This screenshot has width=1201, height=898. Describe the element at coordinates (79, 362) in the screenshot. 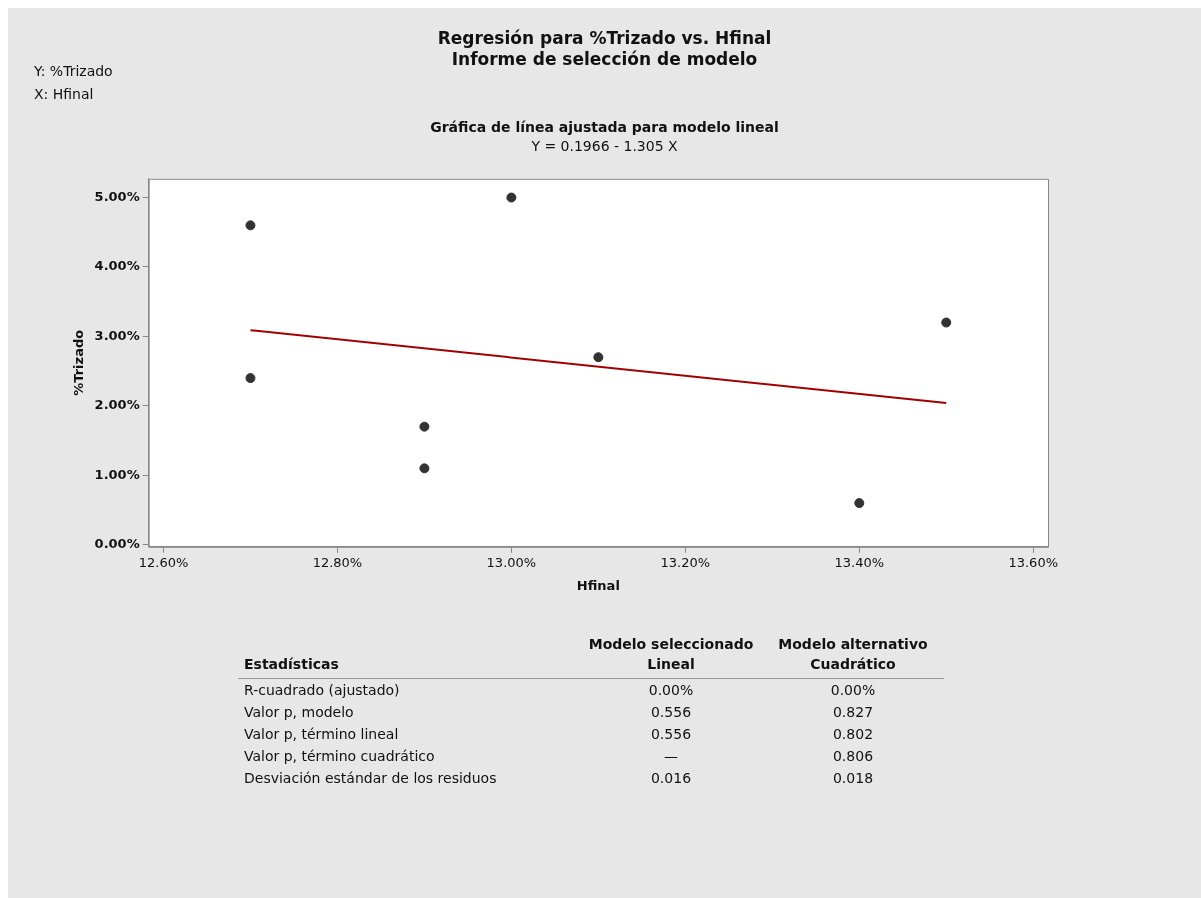

I see `y-axis-title: %Trizado` at that location.